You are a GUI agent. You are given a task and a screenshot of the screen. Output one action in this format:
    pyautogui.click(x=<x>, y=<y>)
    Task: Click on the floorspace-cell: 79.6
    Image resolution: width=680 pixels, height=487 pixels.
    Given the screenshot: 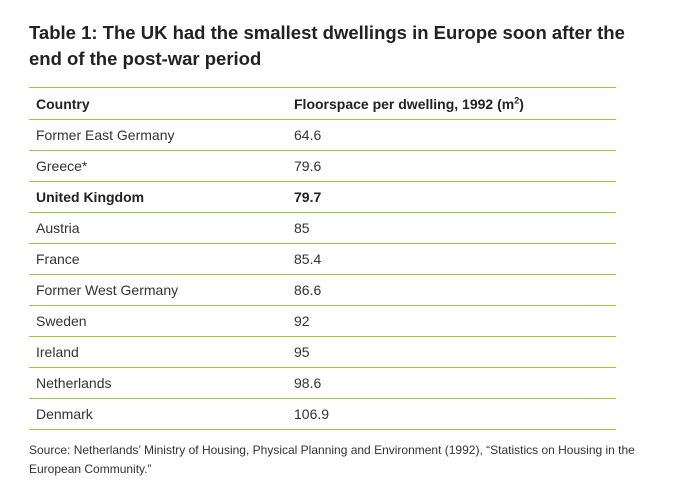 What is the action you would take?
    pyautogui.click(x=308, y=166)
    